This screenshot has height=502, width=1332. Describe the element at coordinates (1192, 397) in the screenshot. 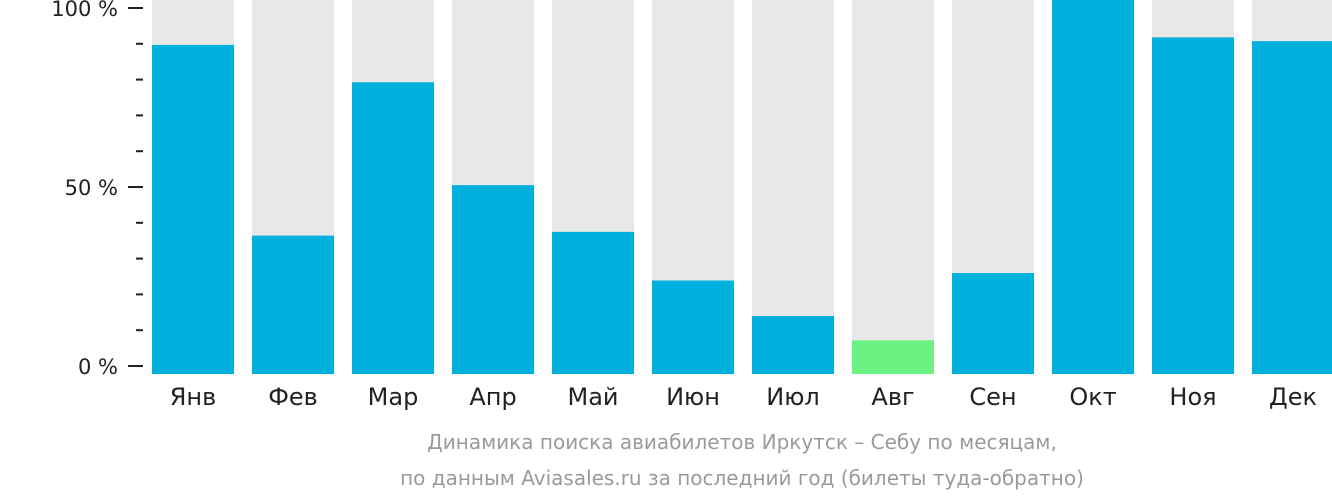

I see `x-tick-label: Ноя` at that location.